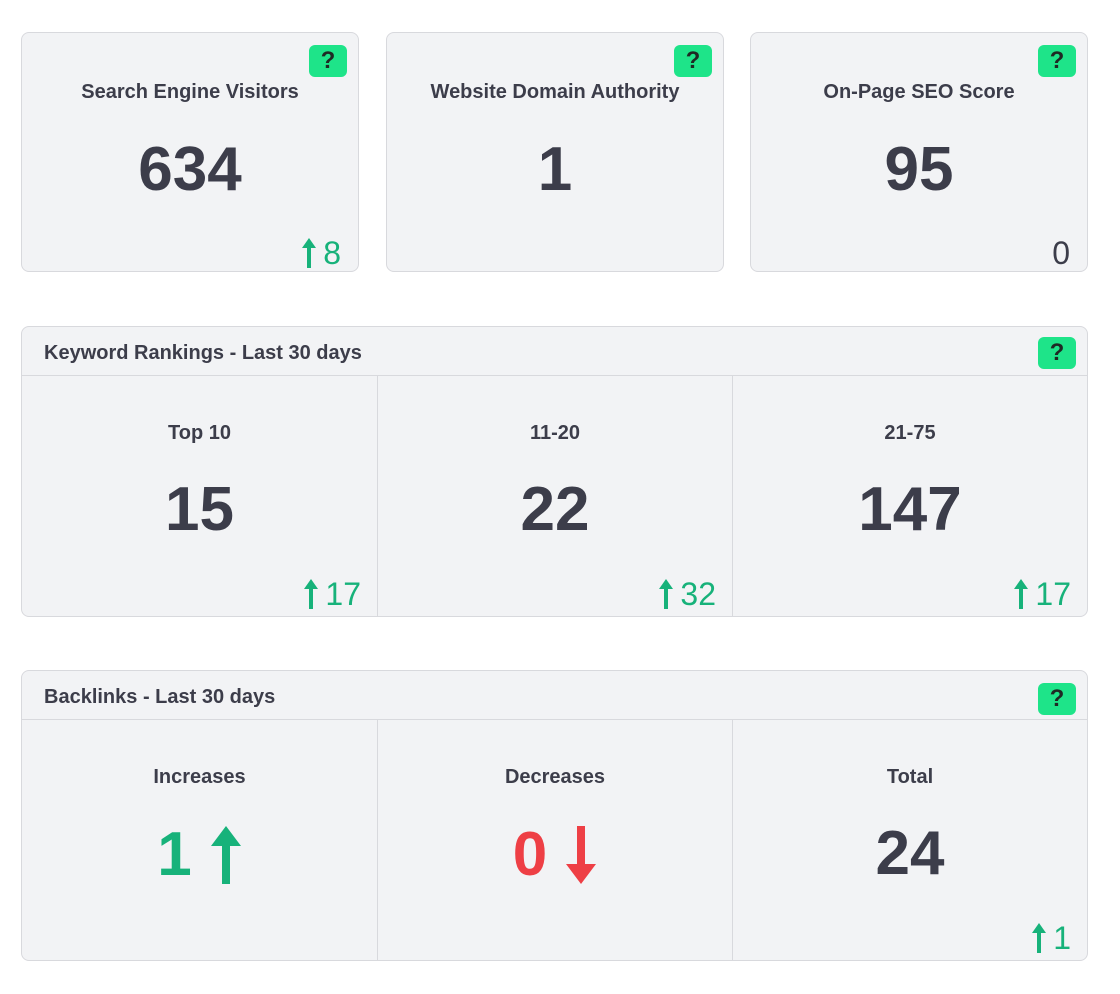 The height and width of the screenshot is (994, 1120). What do you see at coordinates (910, 853) in the screenshot?
I see `cell-value: 24` at bounding box center [910, 853].